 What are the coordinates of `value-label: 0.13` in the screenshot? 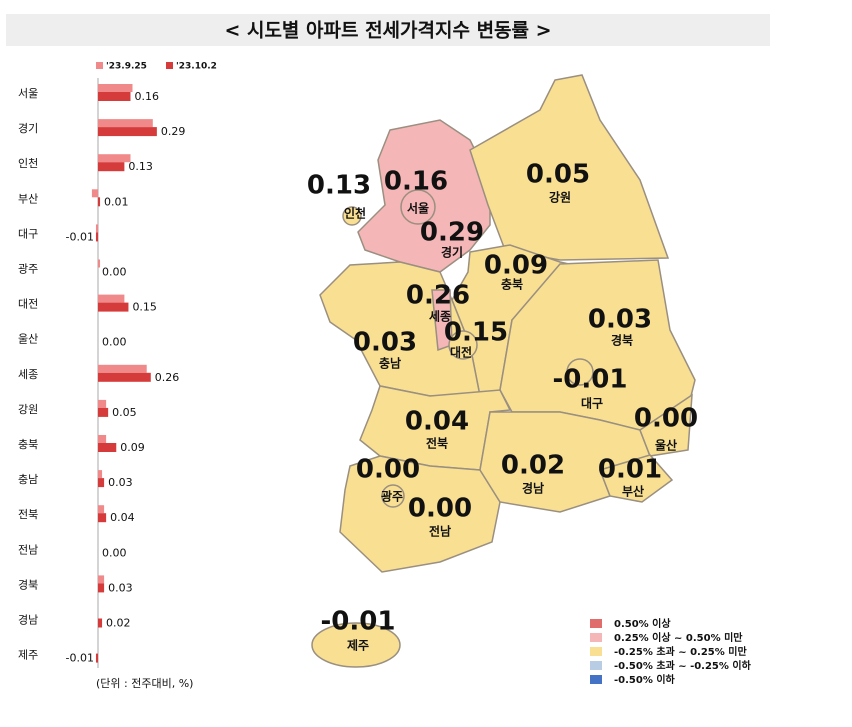 It's located at (140, 166).